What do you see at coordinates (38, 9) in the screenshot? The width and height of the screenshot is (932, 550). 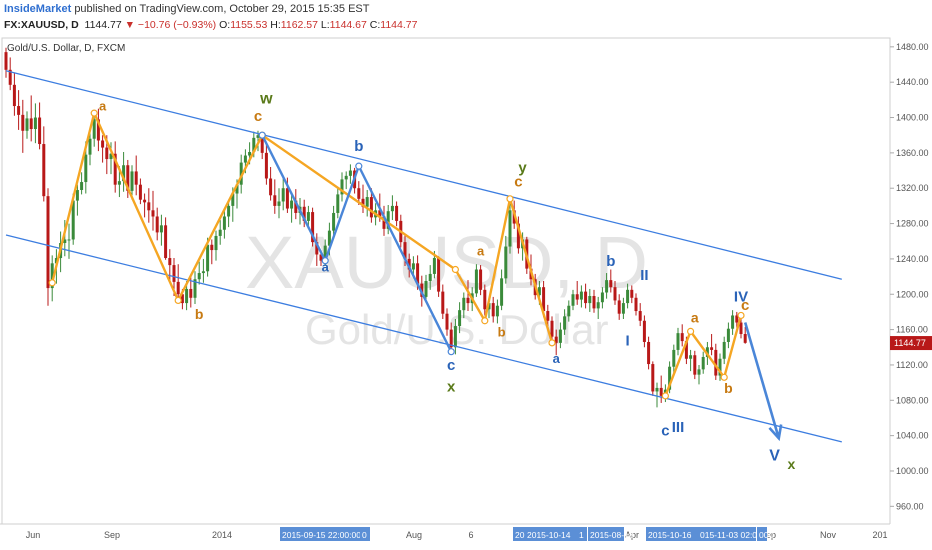 I see `publisher-link: InsideMarket` at bounding box center [38, 9].